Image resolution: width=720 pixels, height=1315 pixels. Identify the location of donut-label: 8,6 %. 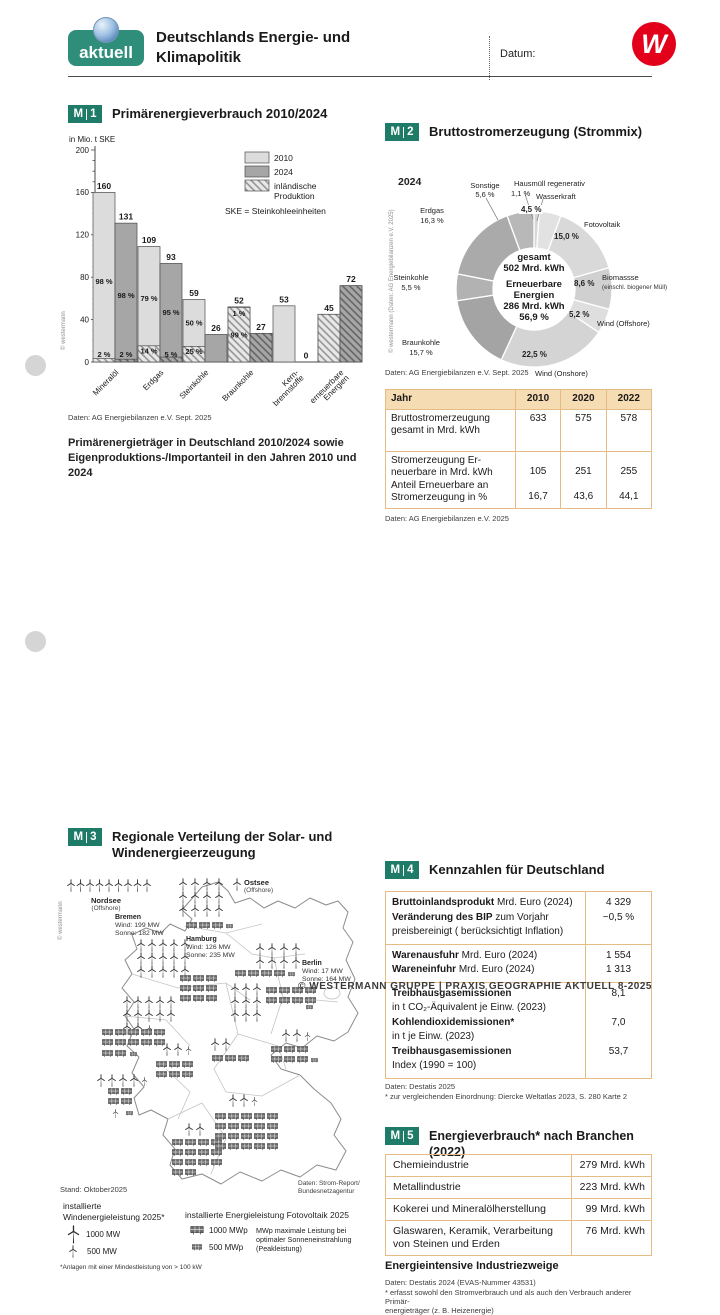
(584, 283).